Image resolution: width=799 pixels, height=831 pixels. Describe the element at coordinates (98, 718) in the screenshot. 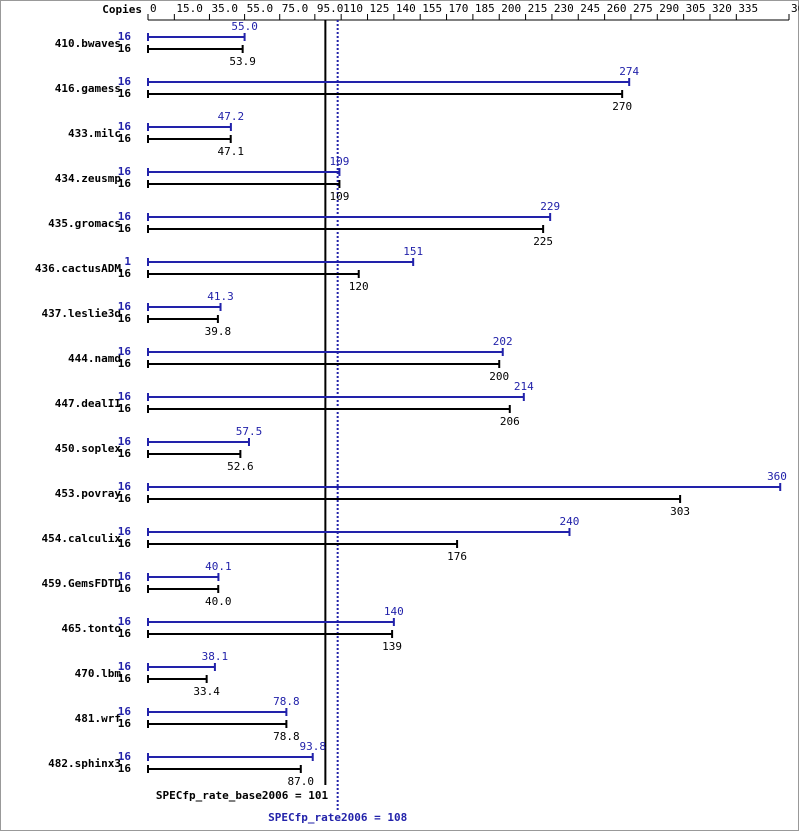

I see `benchmark-name: 481.wrf` at that location.